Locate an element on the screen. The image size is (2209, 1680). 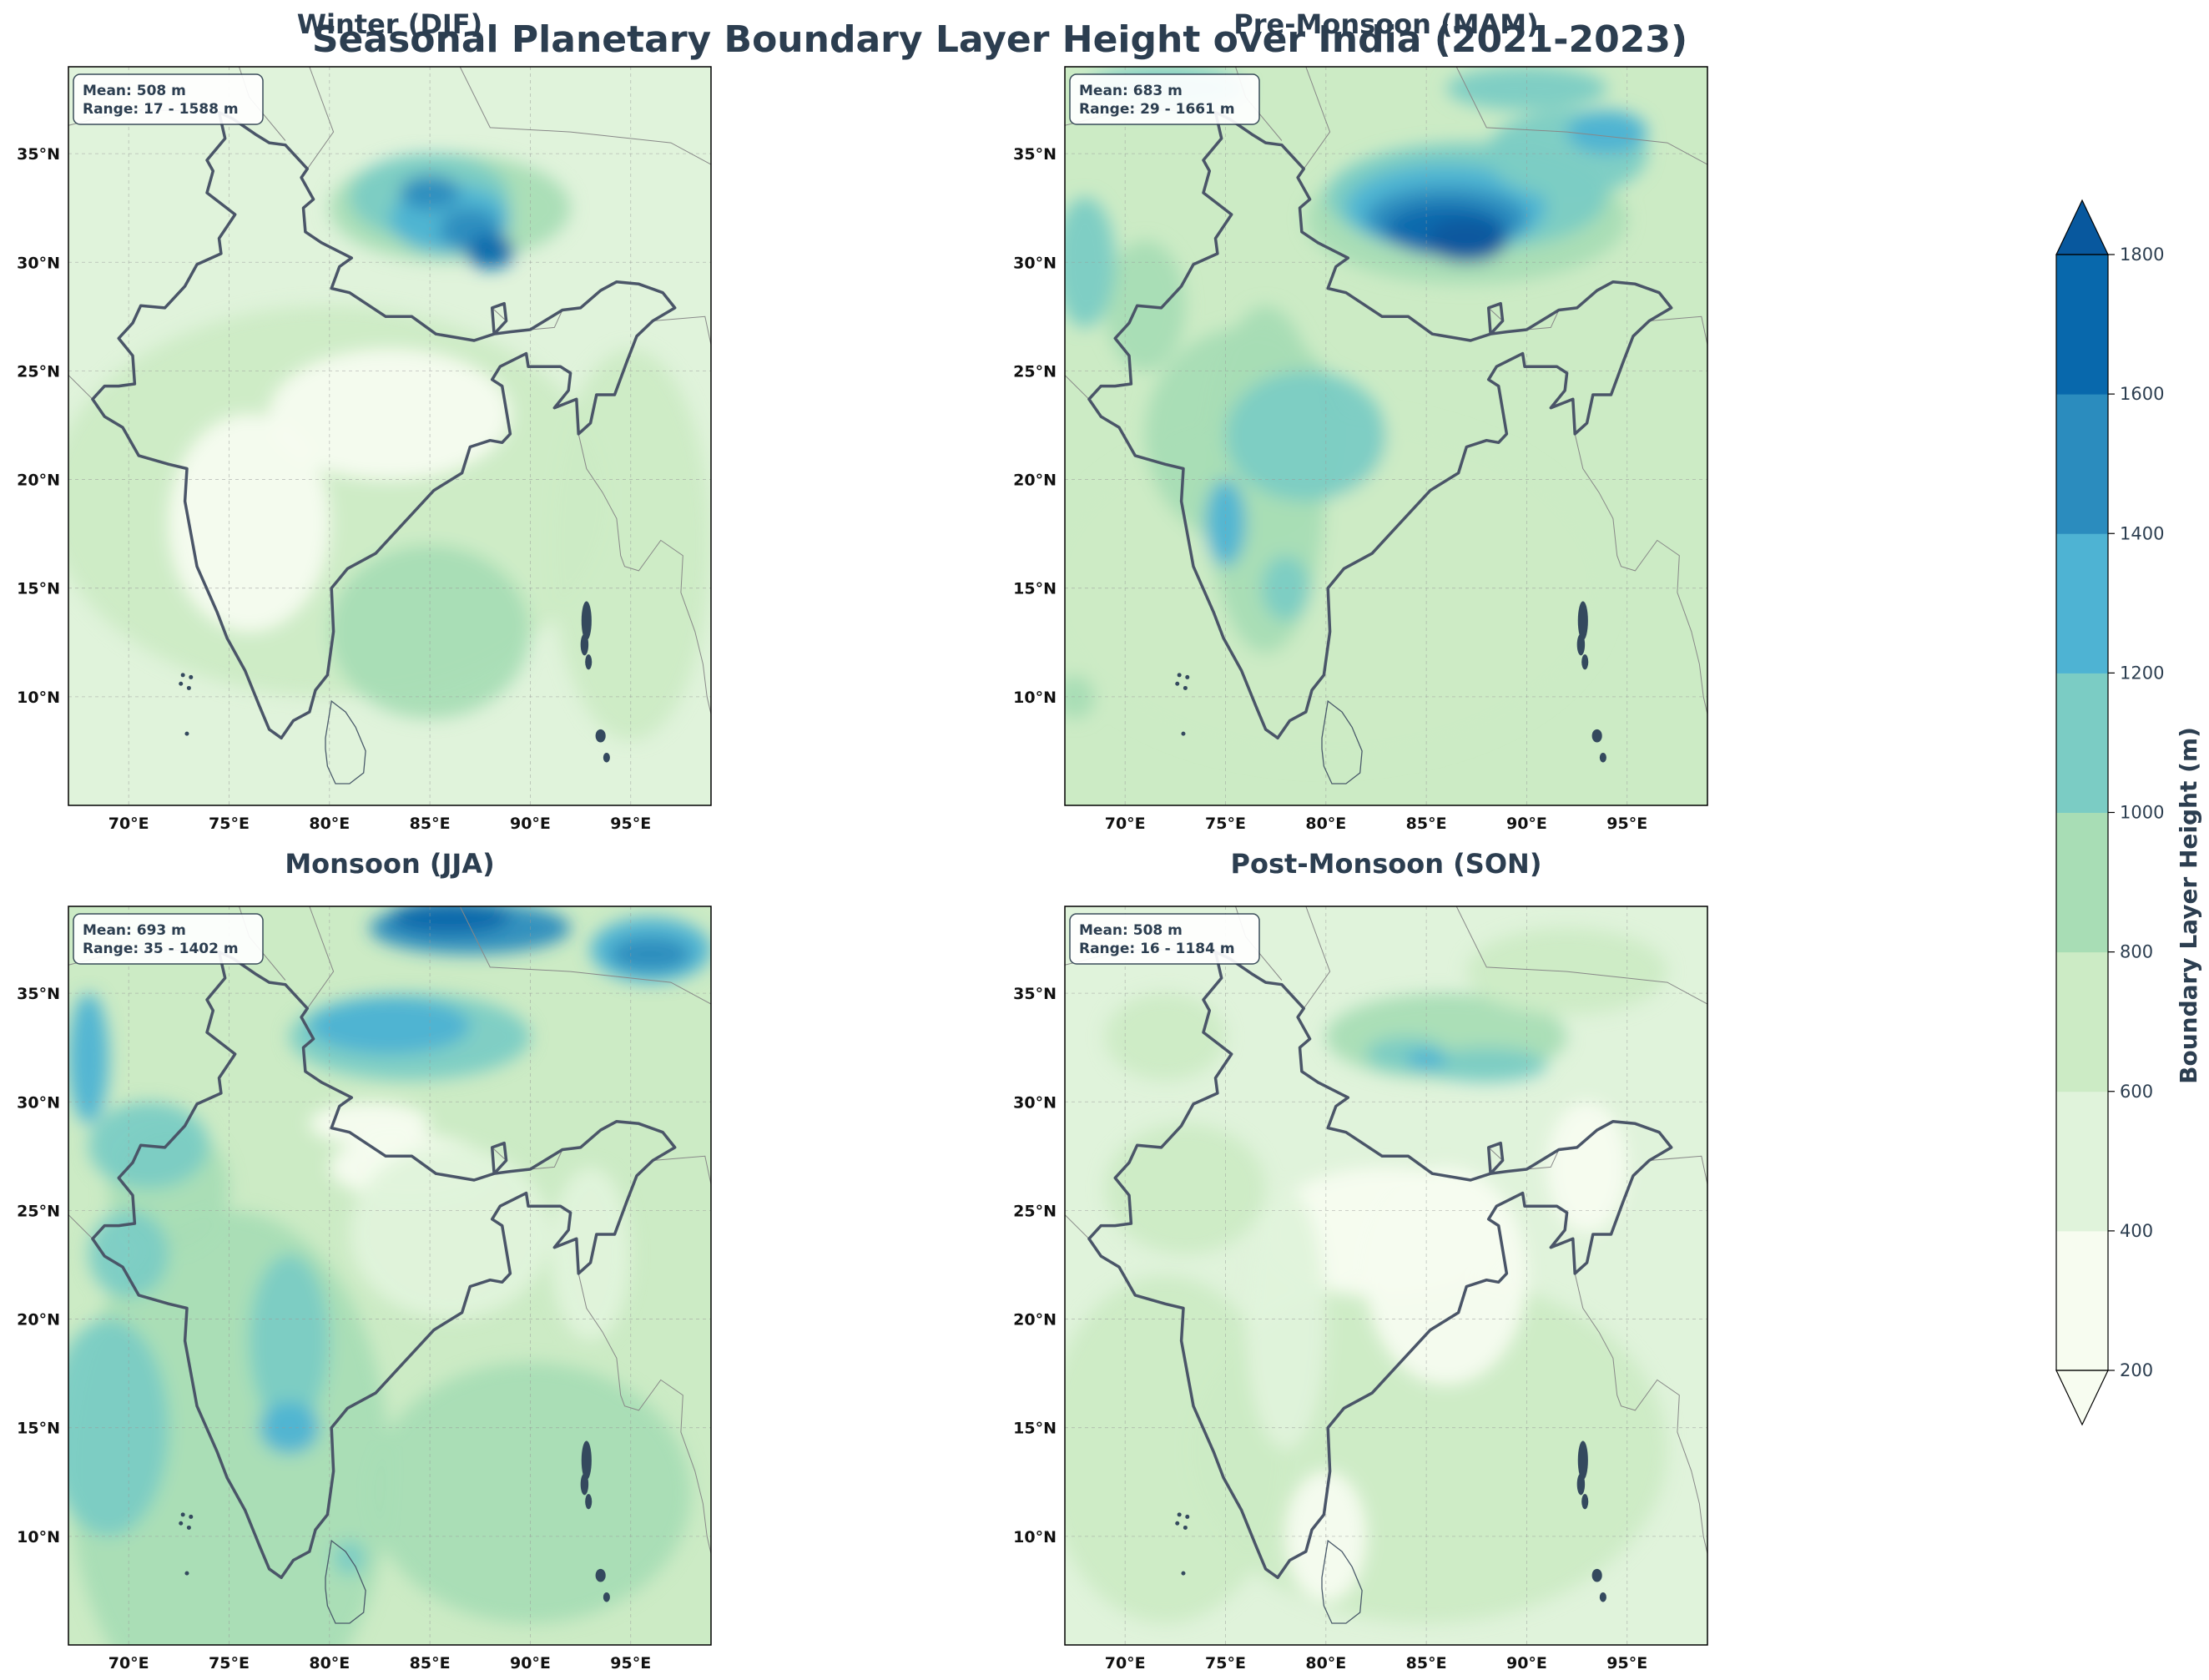
stats-box: Mean: 693 m Range: 35 - 1402 m is located at coordinates (168, 939).